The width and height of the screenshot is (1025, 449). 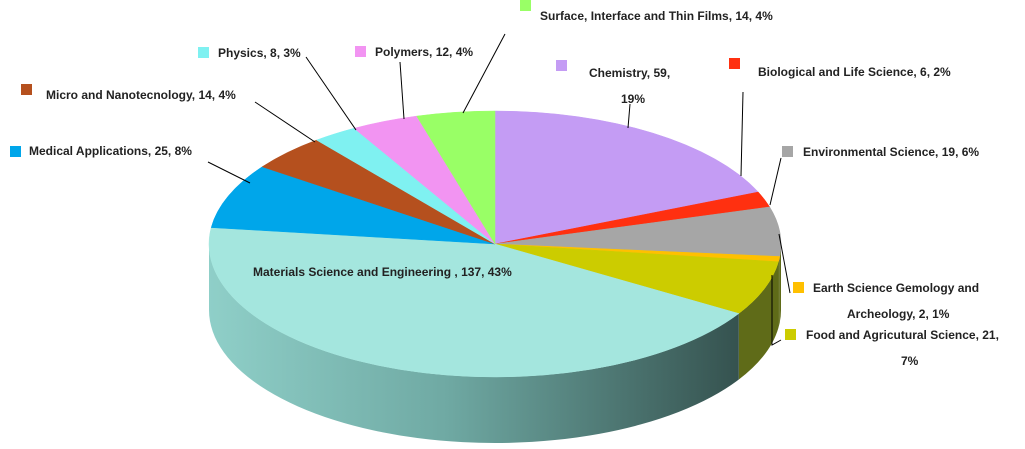 I want to click on data-label-chemistry-line2: 19%, so click(x=633, y=99).